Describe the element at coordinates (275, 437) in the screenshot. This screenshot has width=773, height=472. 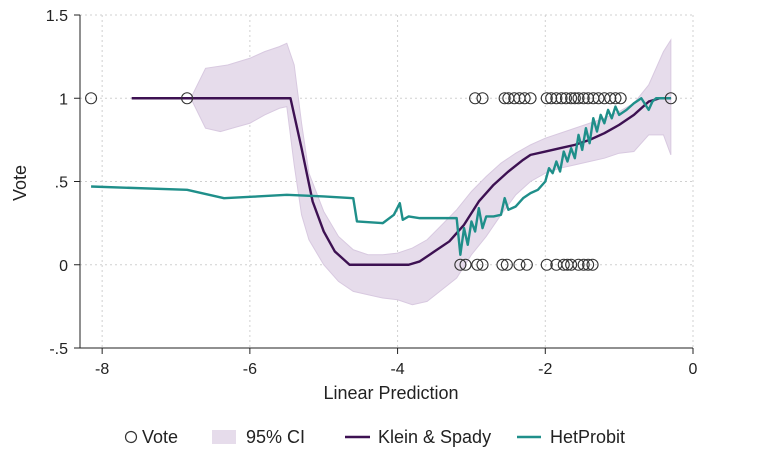
I see `legend-ci-label: 95% CI` at that location.